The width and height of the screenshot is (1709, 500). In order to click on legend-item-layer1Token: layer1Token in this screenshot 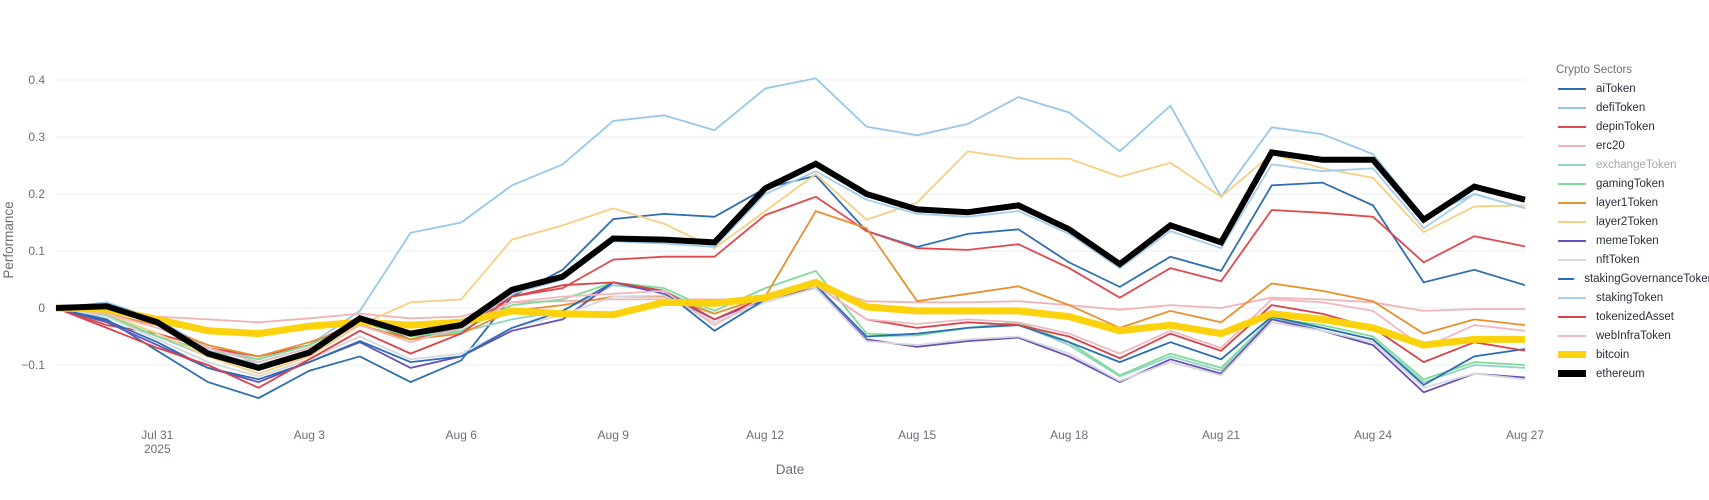, I will do `click(1631, 202)`.